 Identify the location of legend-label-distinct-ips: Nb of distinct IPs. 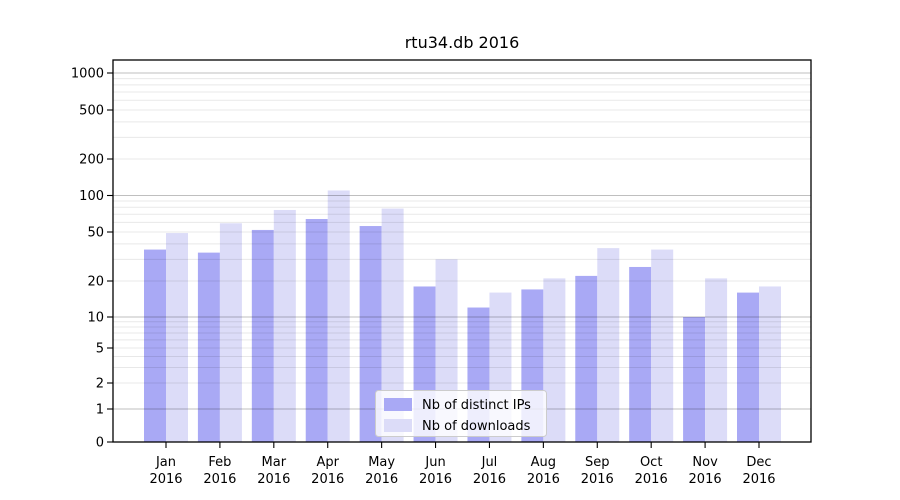
(476, 405).